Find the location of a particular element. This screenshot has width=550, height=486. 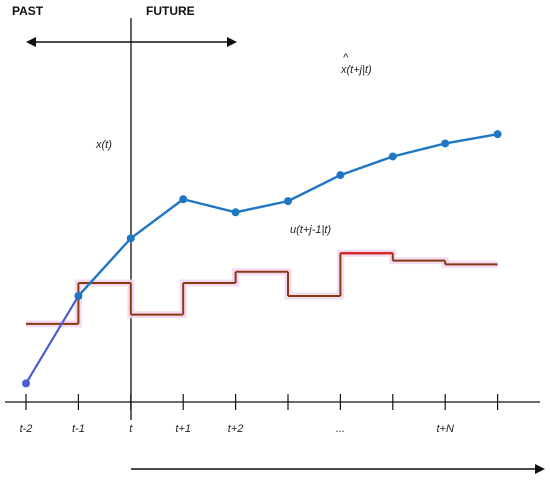

state-predicted-hat: ^ is located at coordinates (346, 58).